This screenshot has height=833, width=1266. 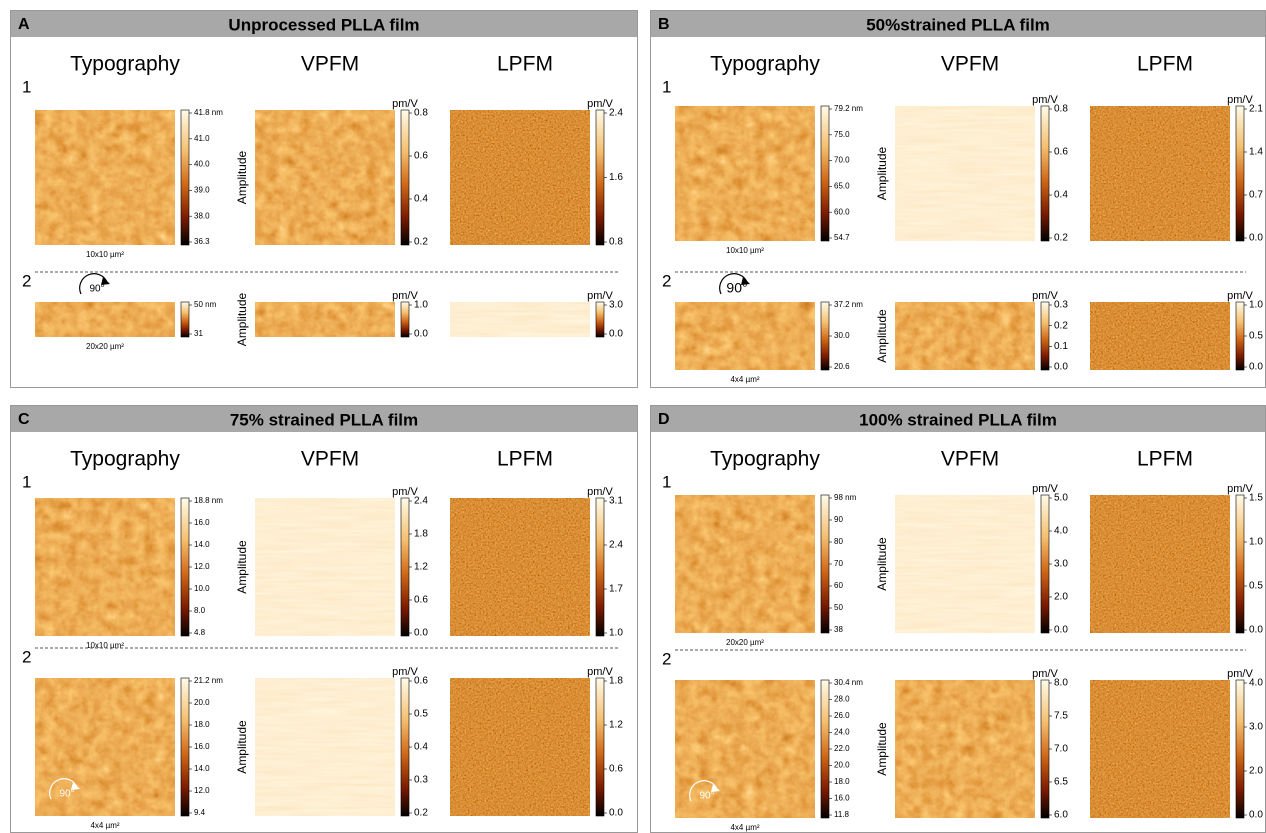 I want to click on colorbar-tick-label: 6.5, so click(x=1061, y=782).